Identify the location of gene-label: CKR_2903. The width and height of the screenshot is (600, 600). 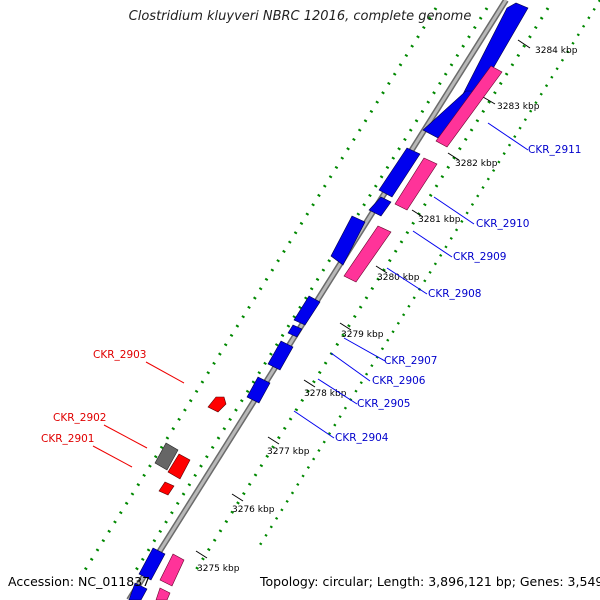
(119, 355).